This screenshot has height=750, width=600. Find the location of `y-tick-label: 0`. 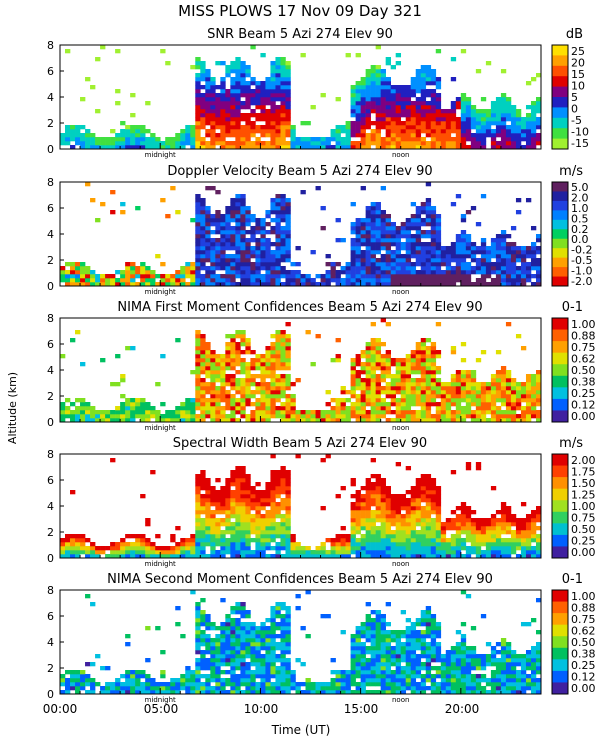

y-tick-label: 0 is located at coordinates (50, 149).